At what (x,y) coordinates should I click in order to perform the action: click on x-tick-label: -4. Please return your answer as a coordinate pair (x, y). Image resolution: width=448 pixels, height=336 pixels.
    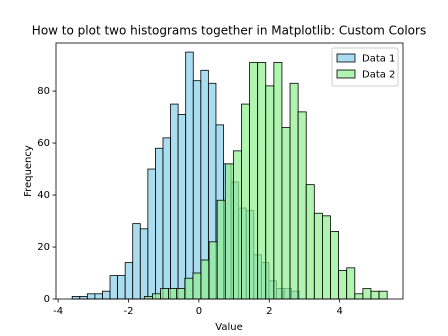
    Looking at the image, I should click on (58, 311).